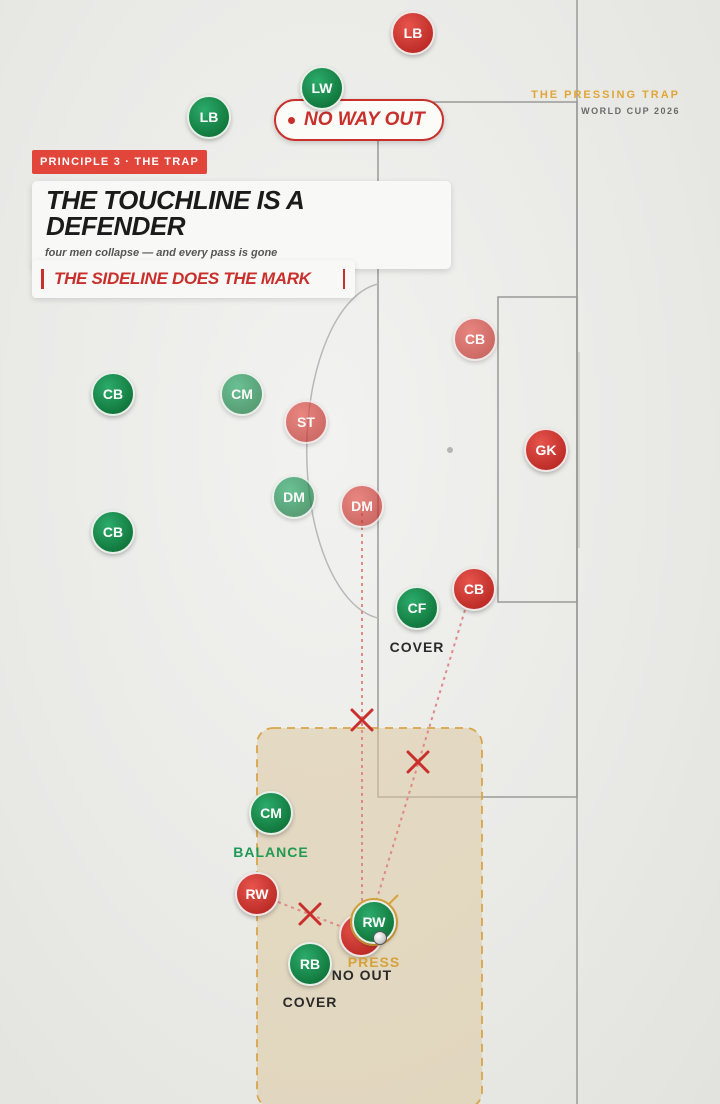  I want to click on brand-subtitle: WORLD CUP 2026, so click(630, 111).